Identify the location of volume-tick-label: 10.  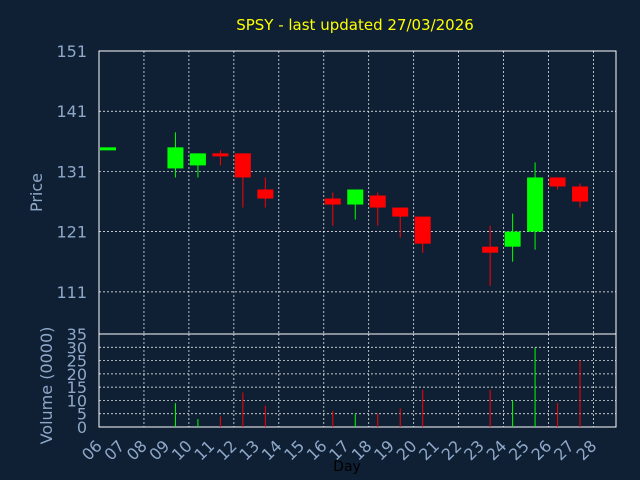
(77, 400).